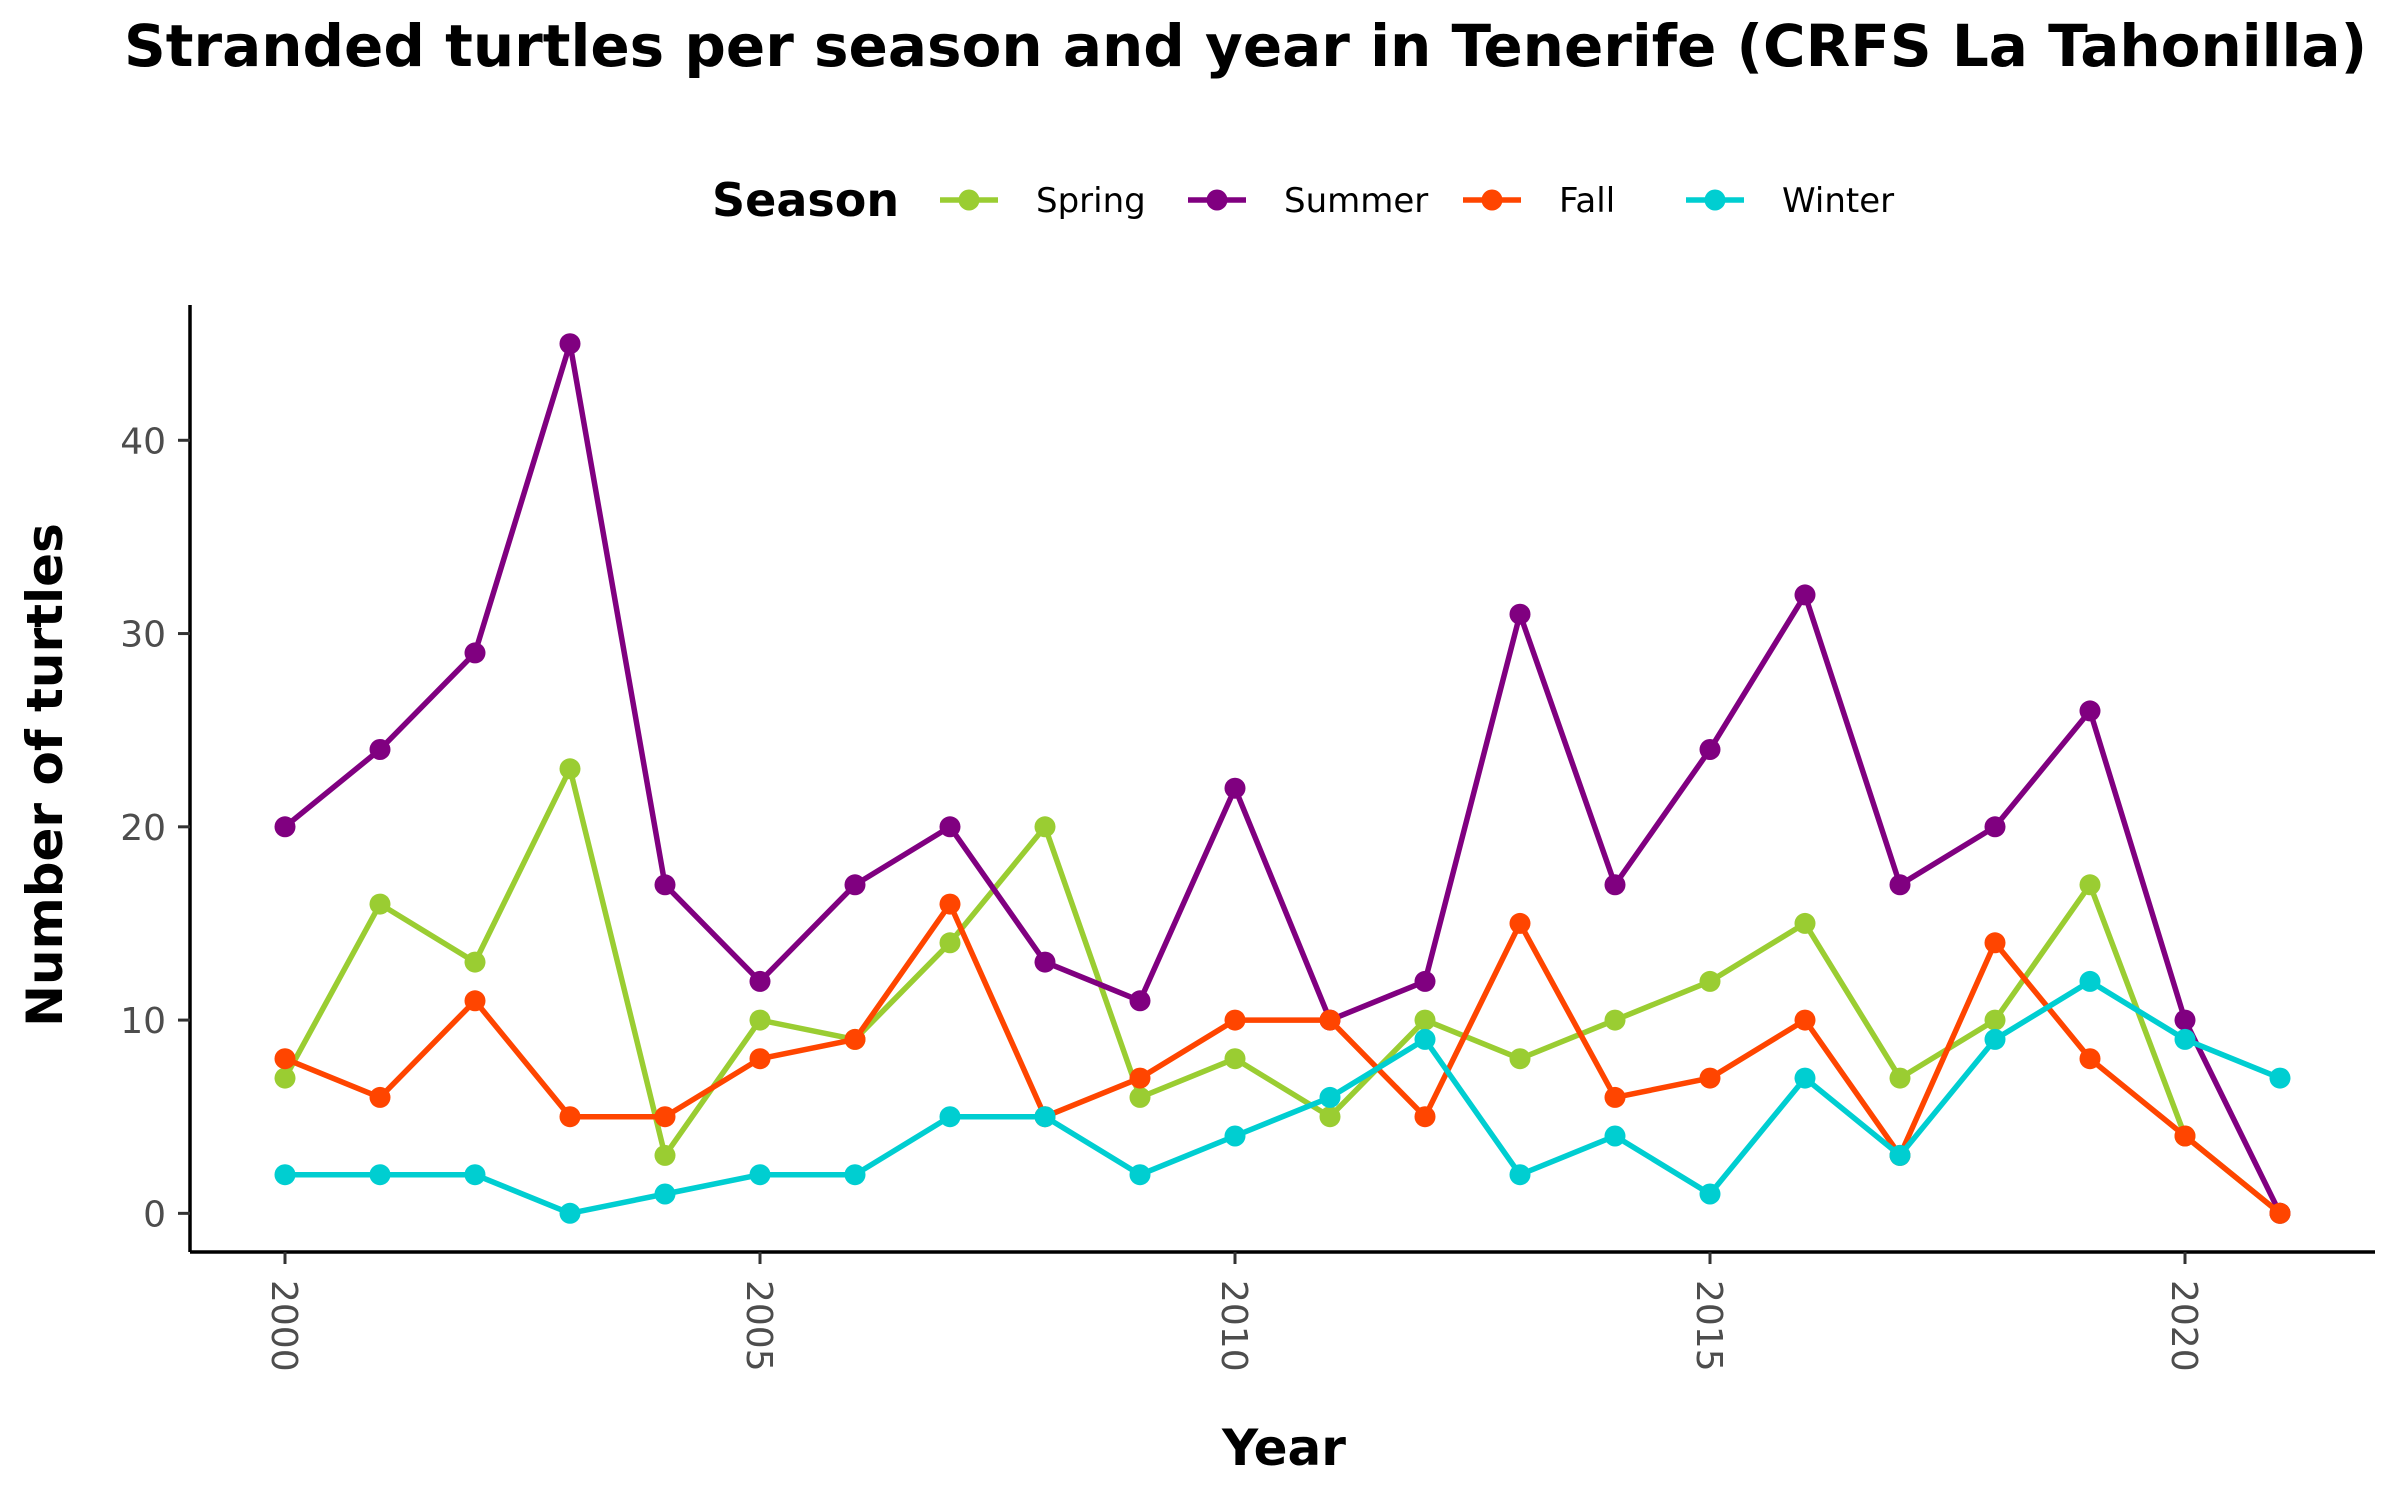 The height and width of the screenshot is (1500, 2400). What do you see at coordinates (1615, 1097) in the screenshot?
I see `data-point-fall-2014` at bounding box center [1615, 1097].